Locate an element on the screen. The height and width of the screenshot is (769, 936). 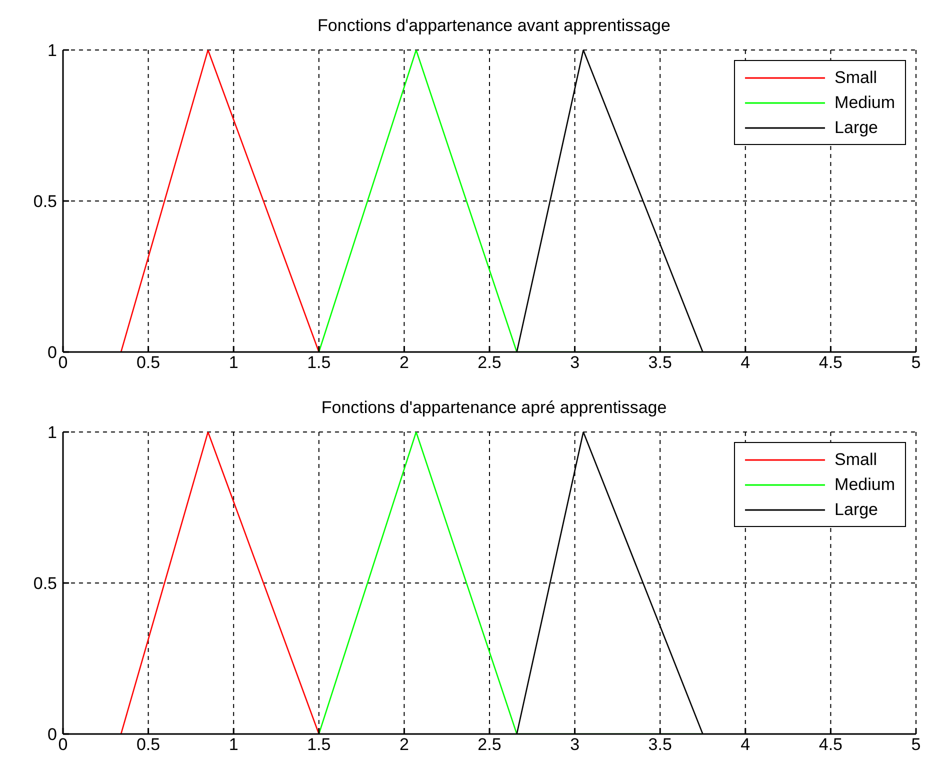
chart-title: Fonctions d'appartenance avant apprentissage is located at coordinates (494, 26).